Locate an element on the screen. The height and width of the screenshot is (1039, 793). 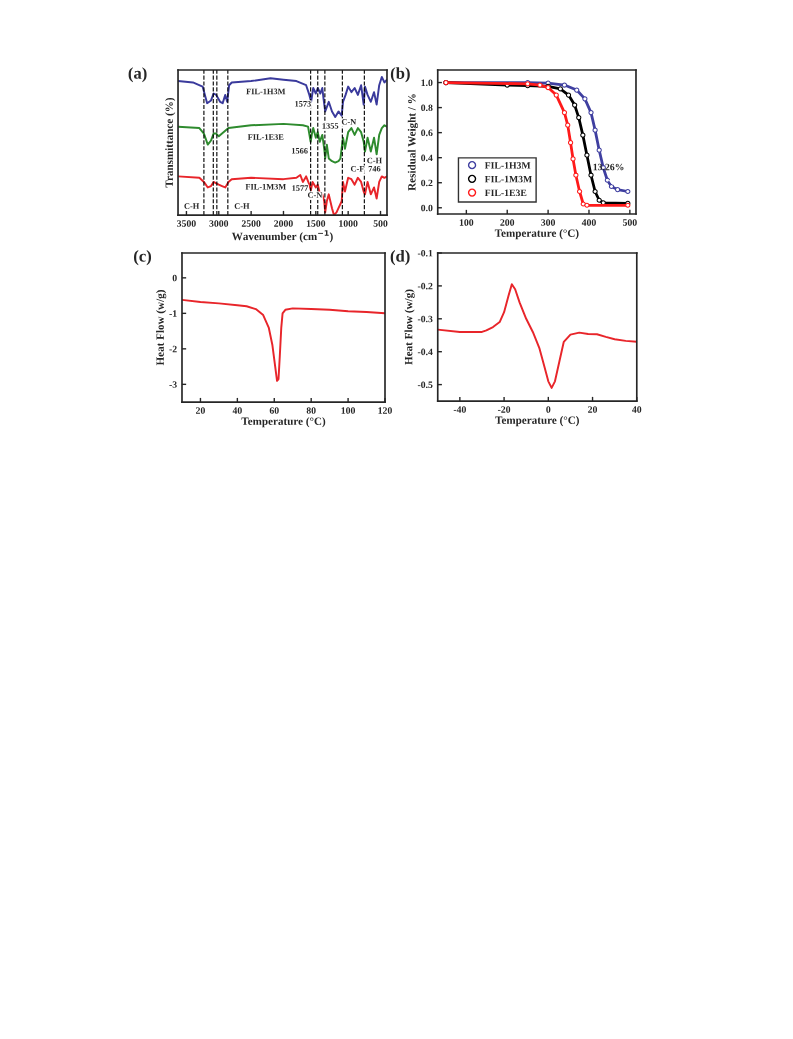
y-tick-label: 0.2 is located at coordinates (427, 183).